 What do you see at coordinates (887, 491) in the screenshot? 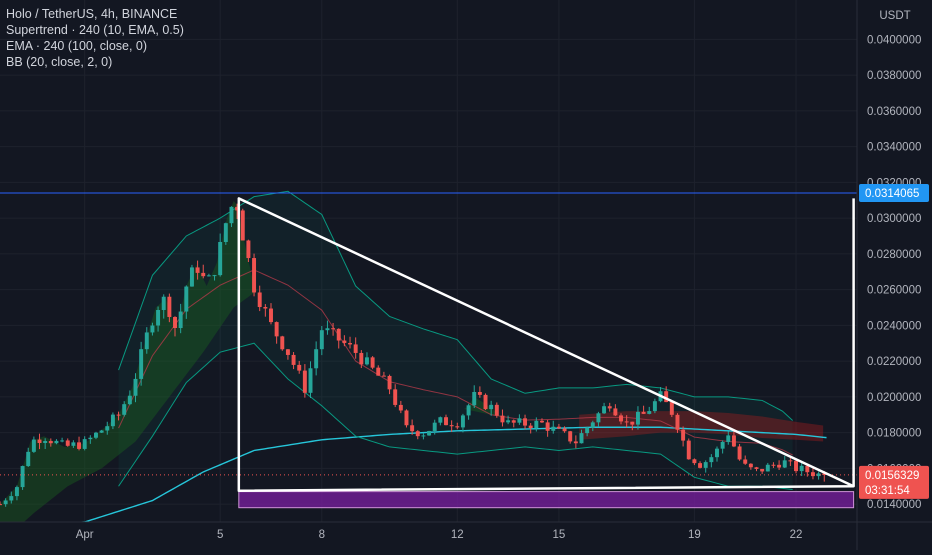
I see `candle-countdown: 03:31:54` at bounding box center [887, 491].